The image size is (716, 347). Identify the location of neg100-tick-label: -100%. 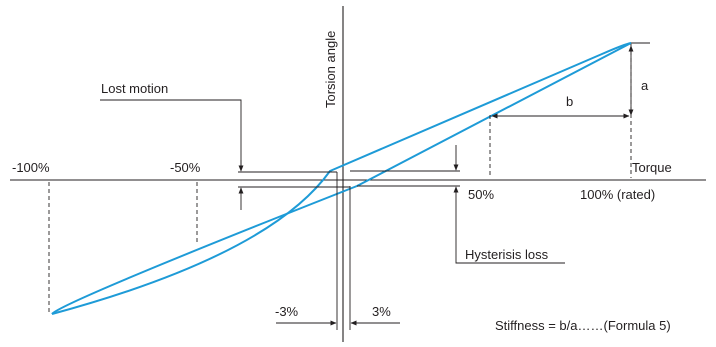
(31, 167).